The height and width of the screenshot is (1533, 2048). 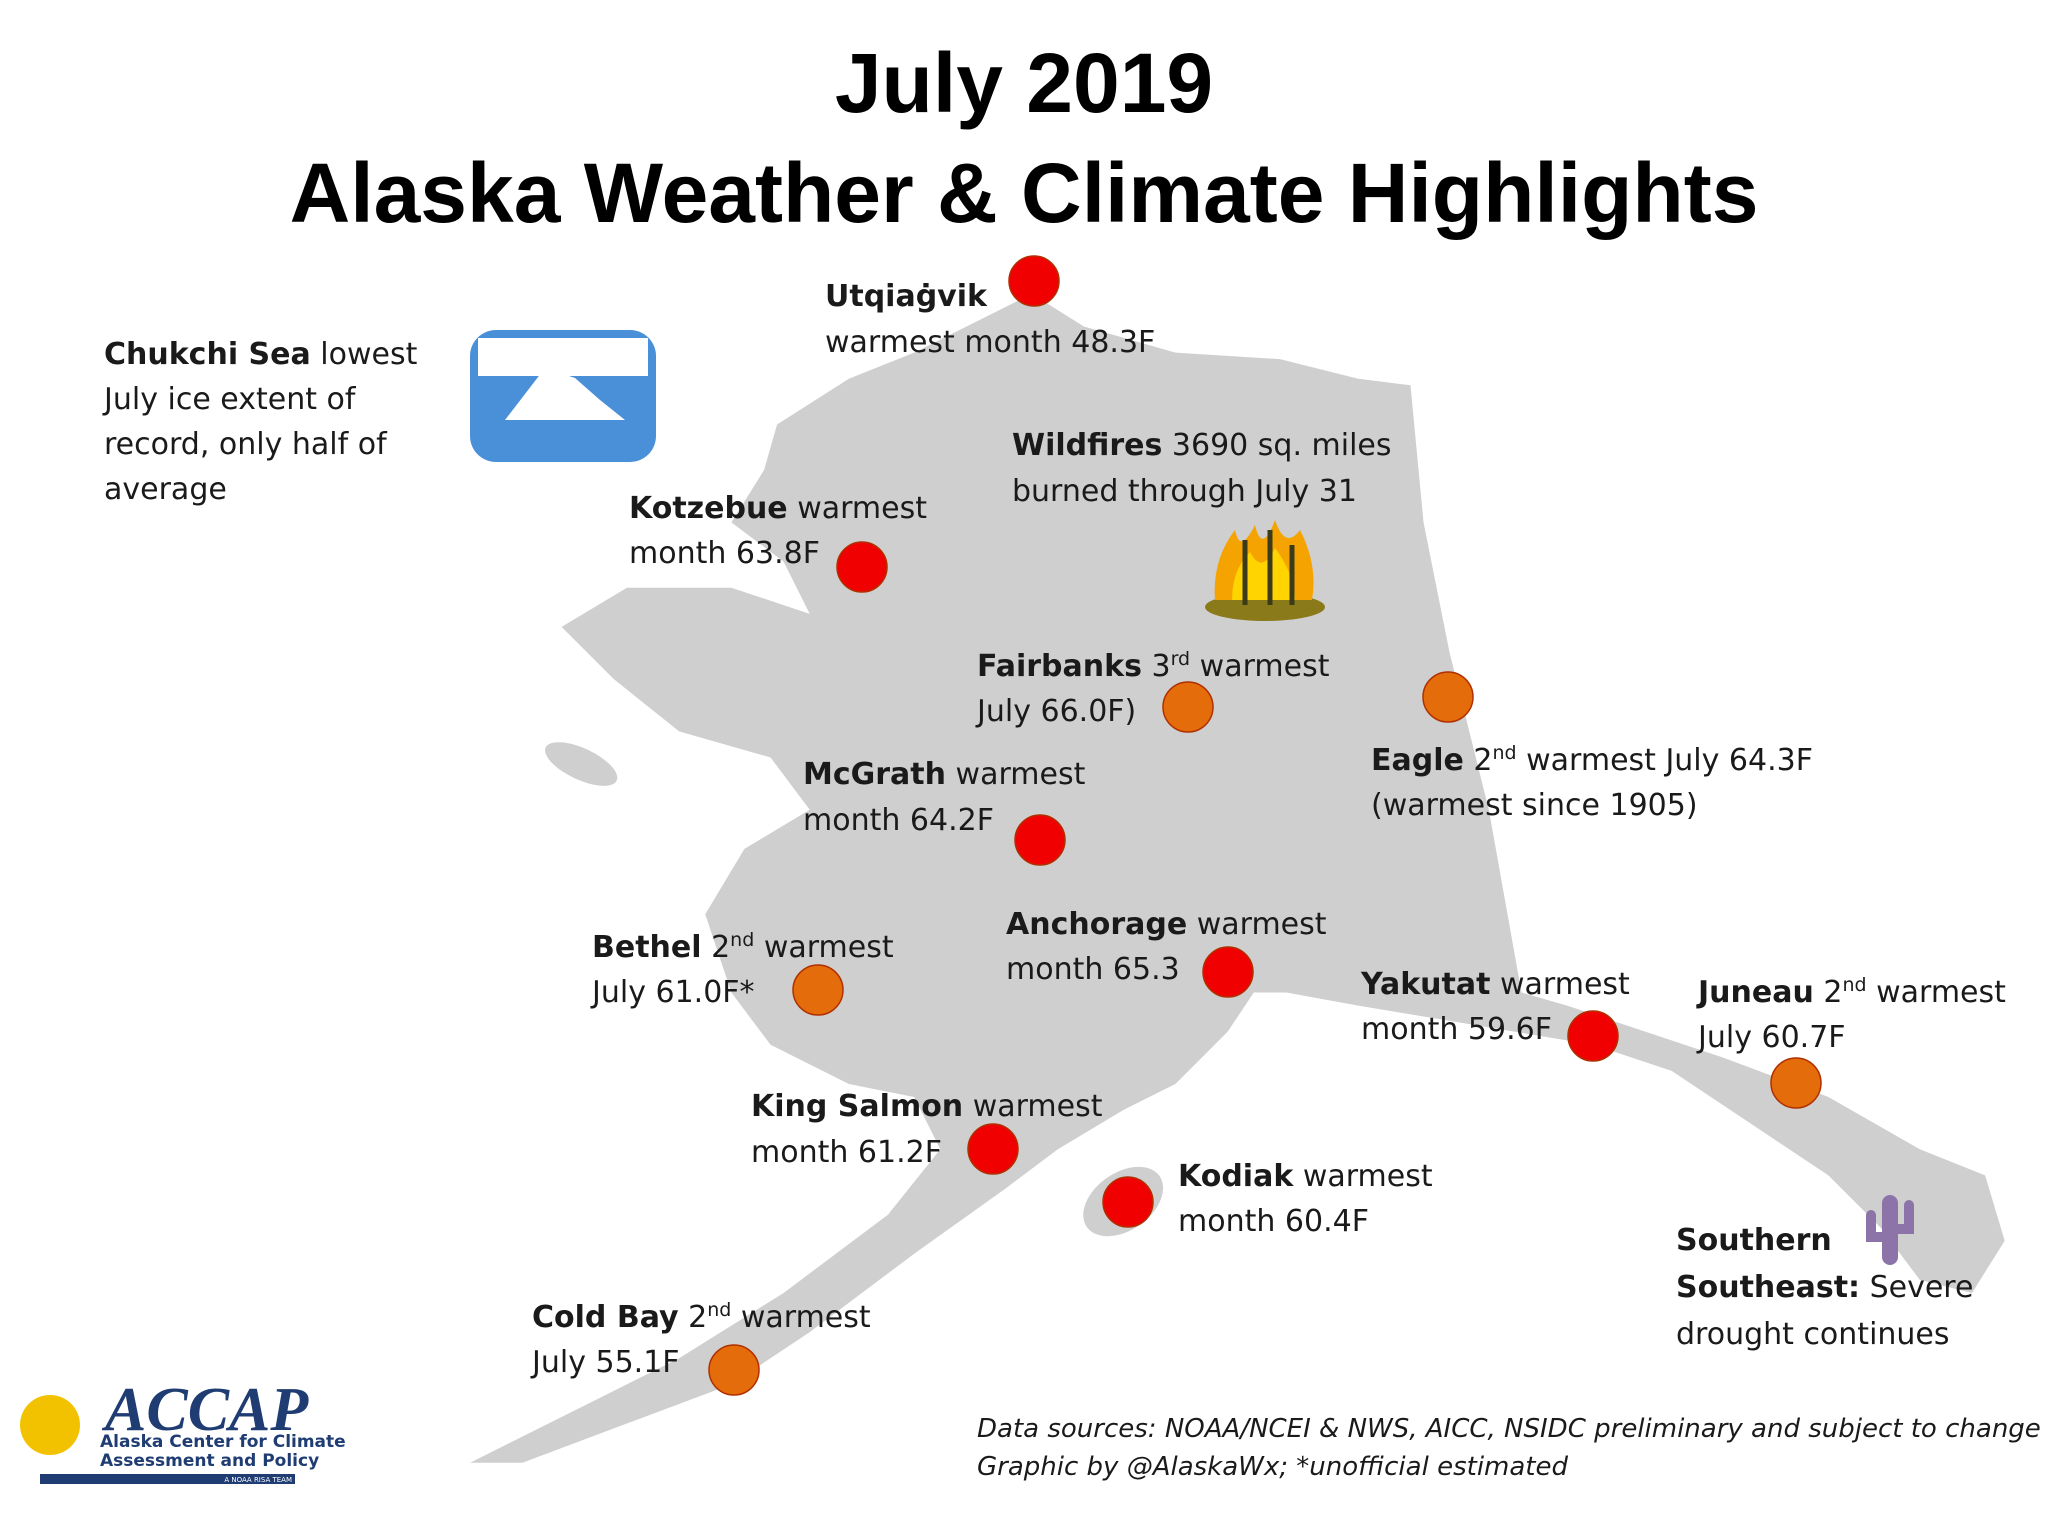 What do you see at coordinates (1665, 760) in the screenshot?
I see `callout-text: warmest July 64.3F` at bounding box center [1665, 760].